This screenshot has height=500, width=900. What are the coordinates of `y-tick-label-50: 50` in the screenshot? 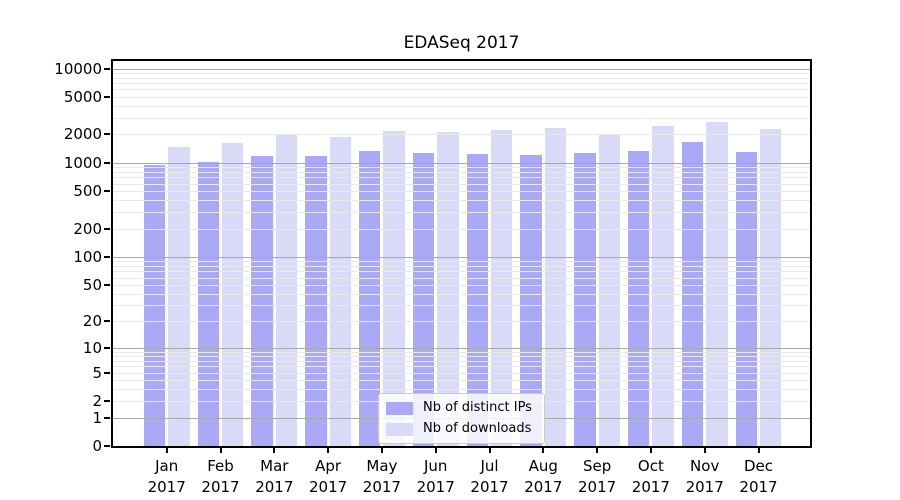 It's located at (92, 284).